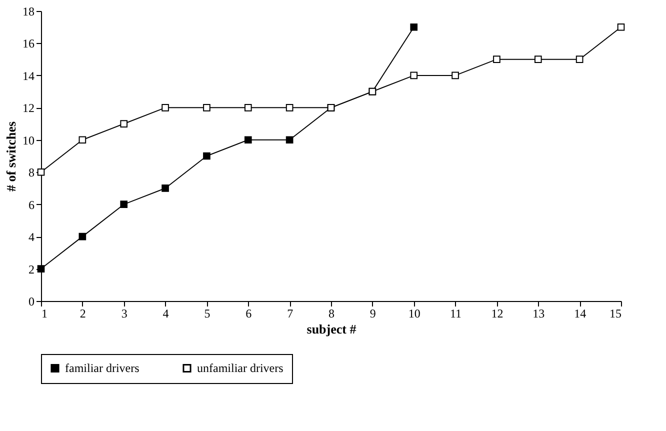  I want to click on y-tick-label: 4, so click(31, 237).